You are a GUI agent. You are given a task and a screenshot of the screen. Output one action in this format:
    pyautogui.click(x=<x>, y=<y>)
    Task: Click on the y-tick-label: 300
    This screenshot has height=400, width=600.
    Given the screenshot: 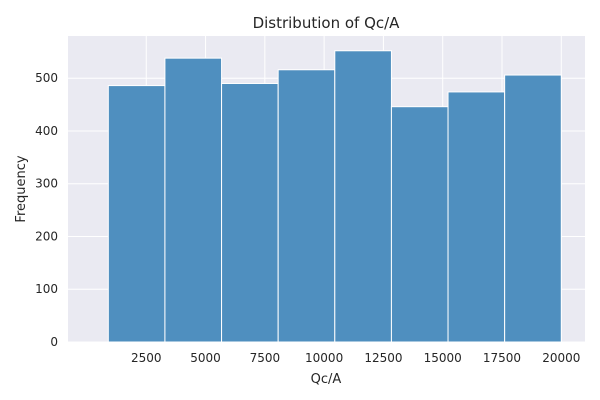 What is the action you would take?
    pyautogui.click(x=46, y=184)
    